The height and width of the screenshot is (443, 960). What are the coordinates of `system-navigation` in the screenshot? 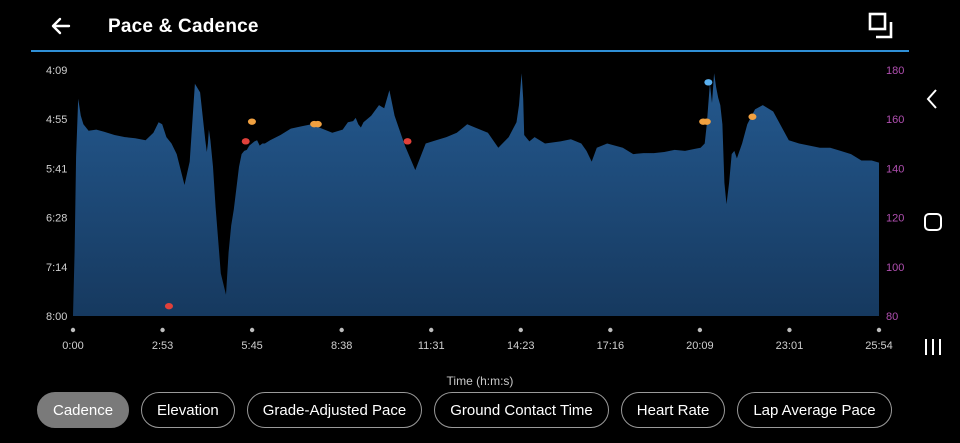 It's located at (939, 221).